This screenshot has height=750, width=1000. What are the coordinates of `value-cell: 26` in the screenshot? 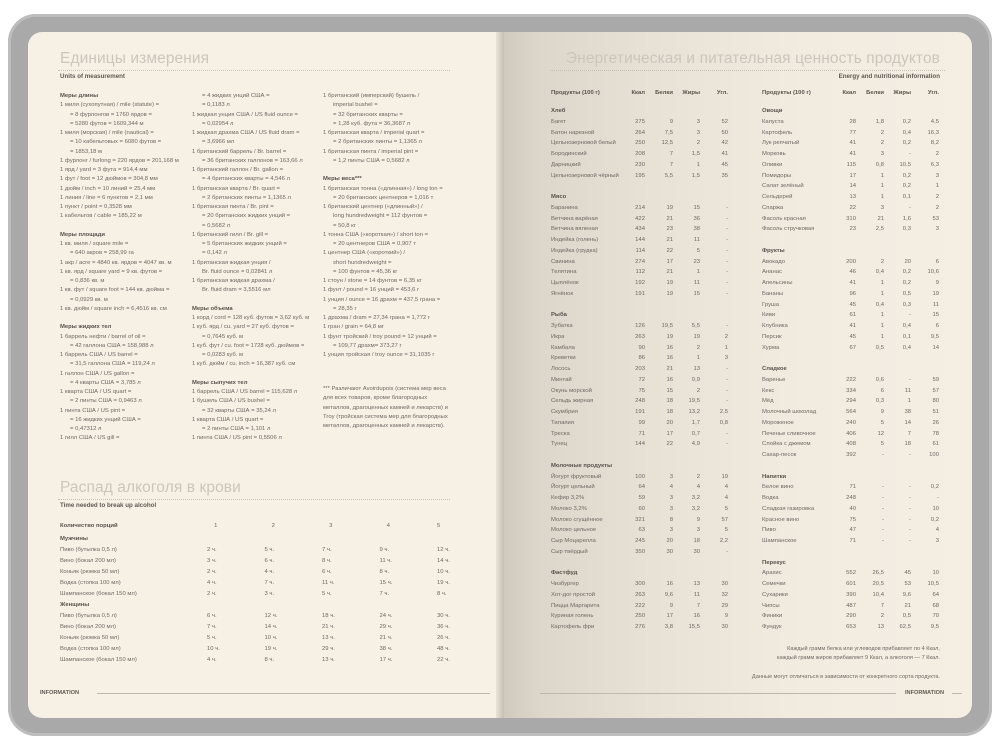 It's located at (935, 422).